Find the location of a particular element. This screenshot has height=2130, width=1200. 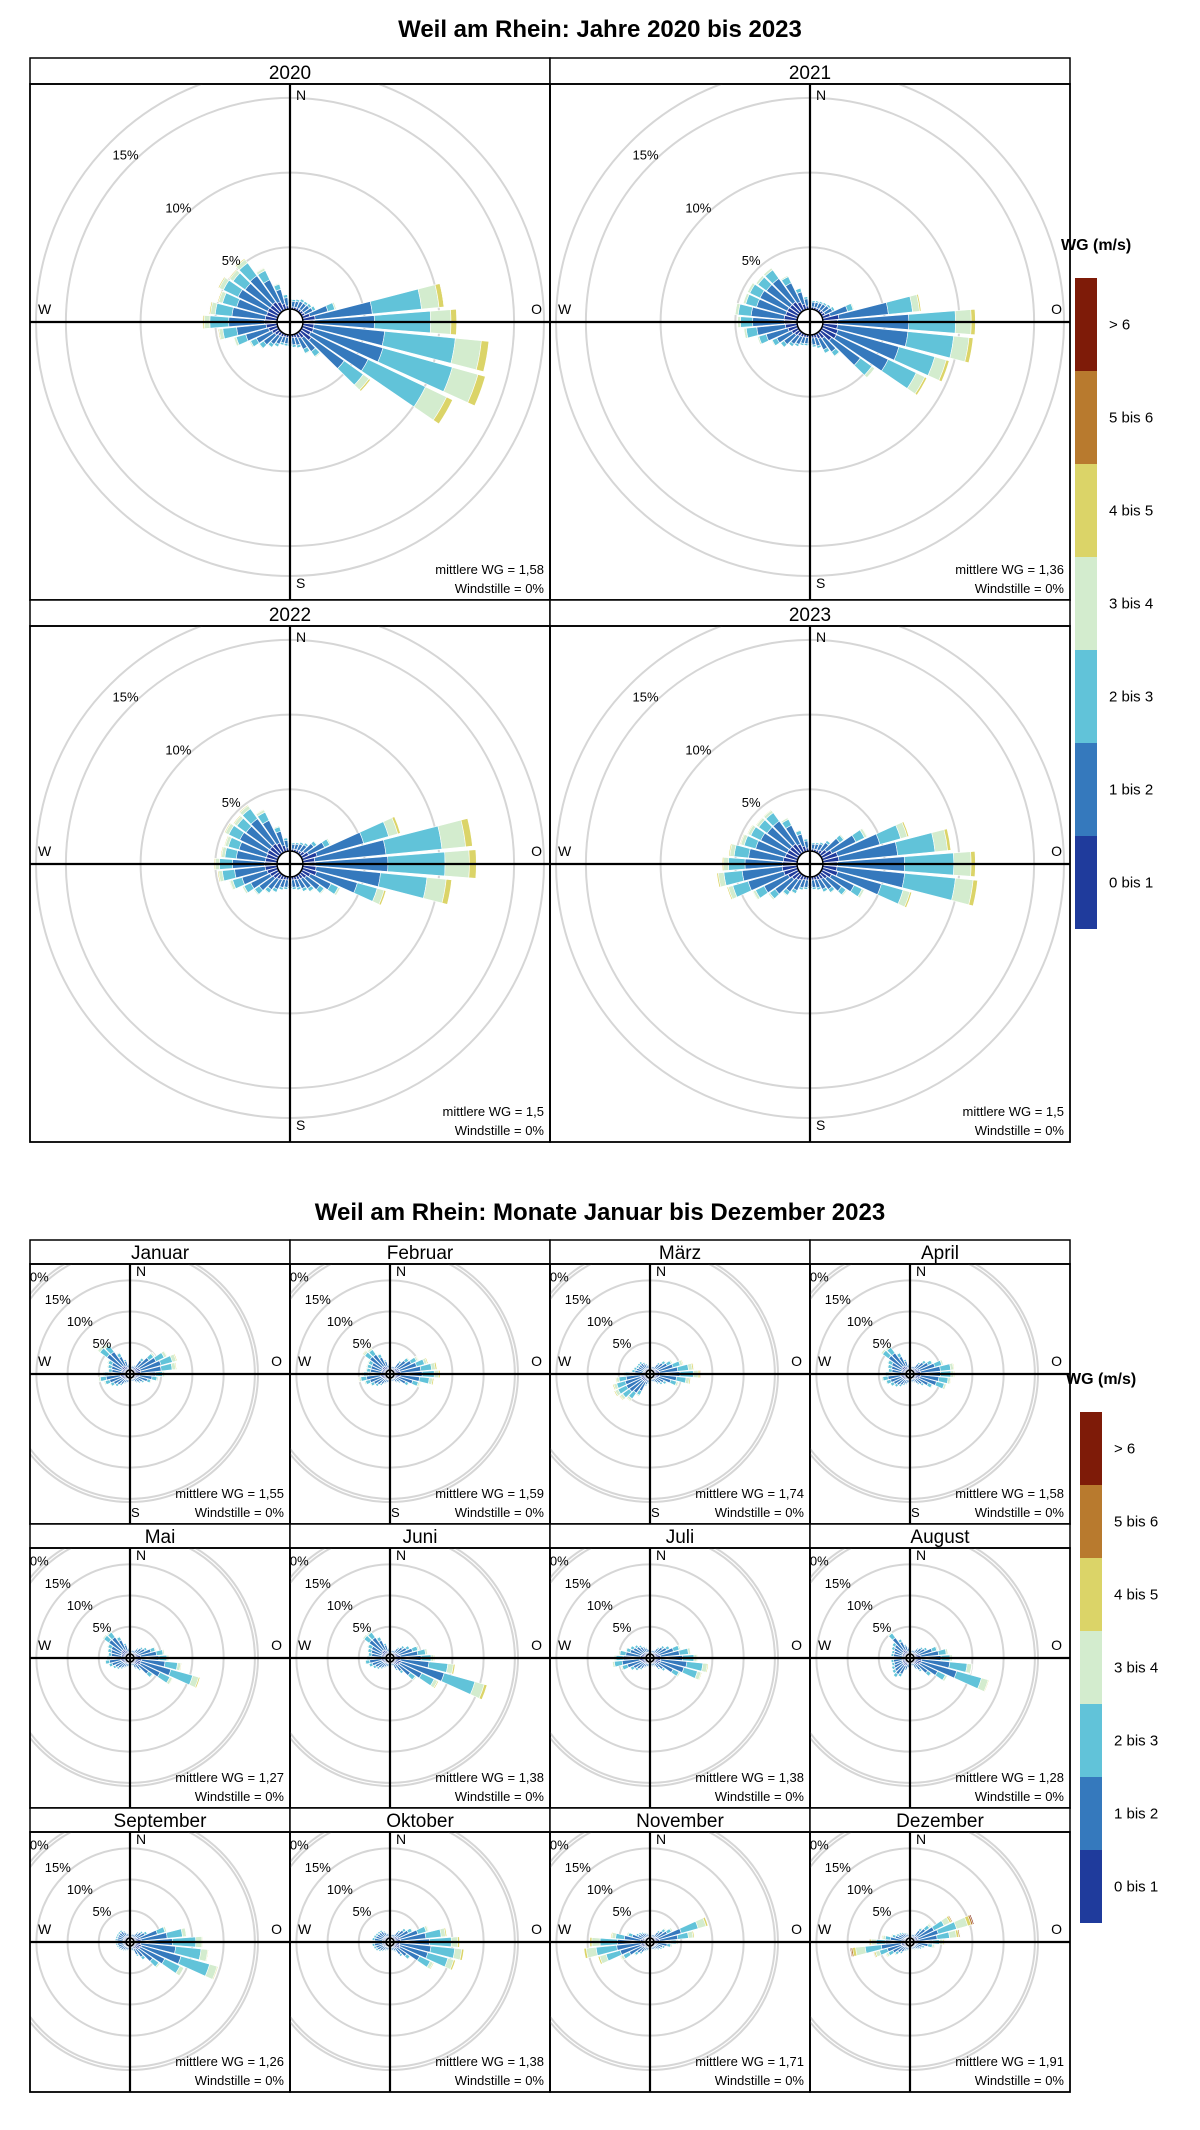

ring-label: 20% is located at coordinates (816, 1845).